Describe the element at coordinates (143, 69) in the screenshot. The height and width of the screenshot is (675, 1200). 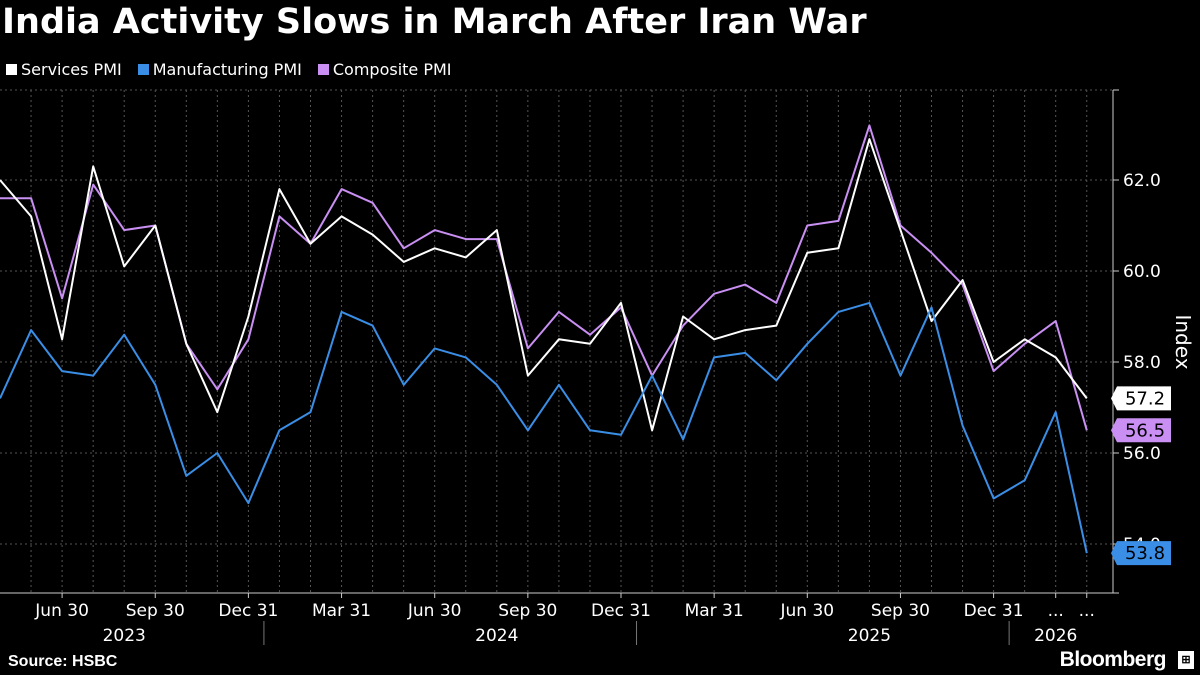
I see `legend-swatch-manufacturing` at that location.